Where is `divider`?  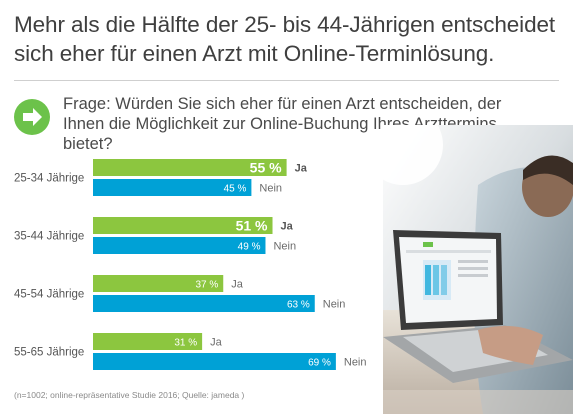
divider is located at coordinates (286, 80).